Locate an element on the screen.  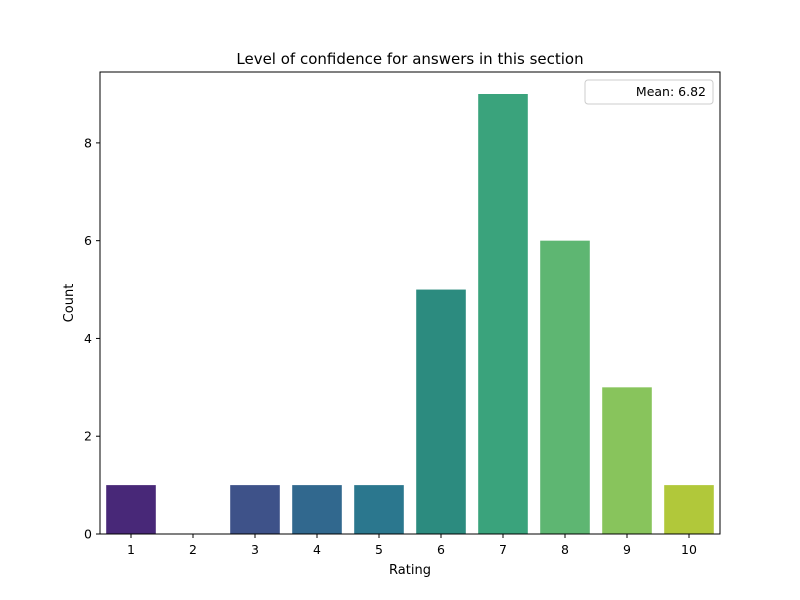
y-tick-label: 6 is located at coordinates (88, 240).